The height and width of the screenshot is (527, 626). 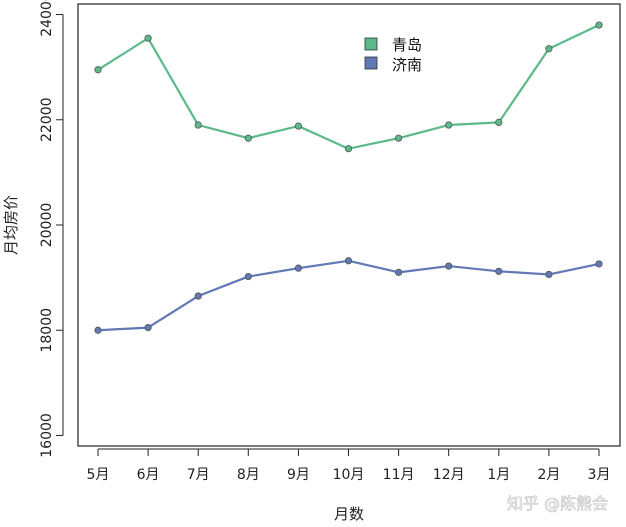 I want to click on x-tick-label: 11月, so click(x=399, y=475).